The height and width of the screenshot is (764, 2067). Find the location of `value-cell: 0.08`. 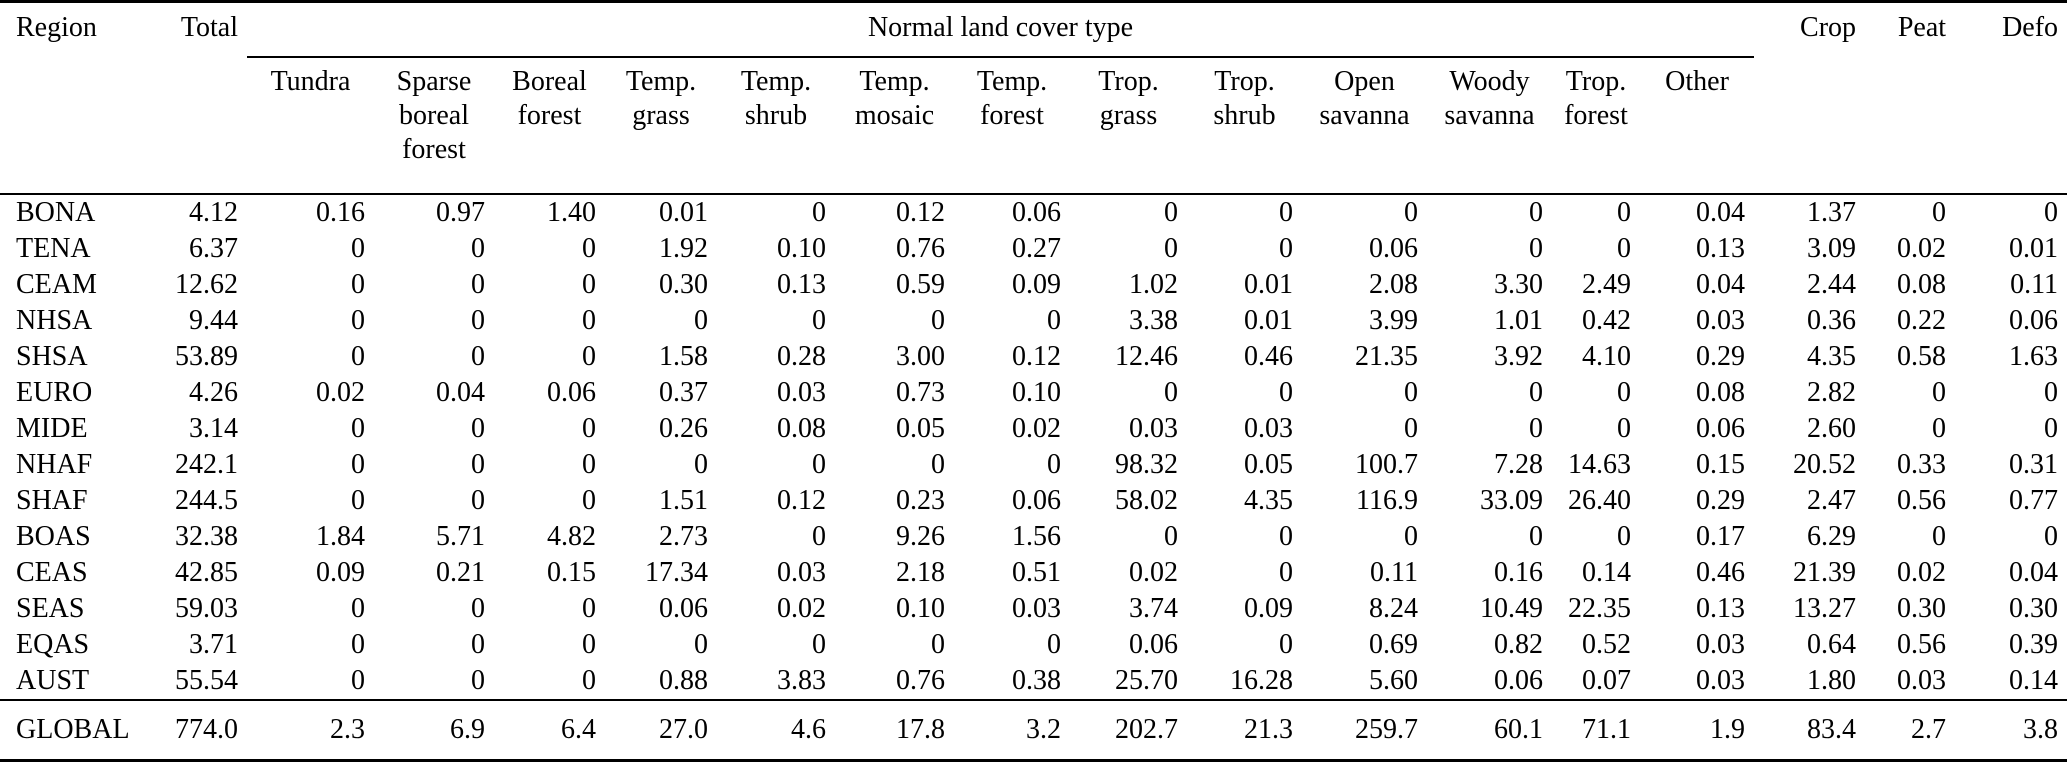

value-cell: 0.08 is located at coordinates (1721, 392).